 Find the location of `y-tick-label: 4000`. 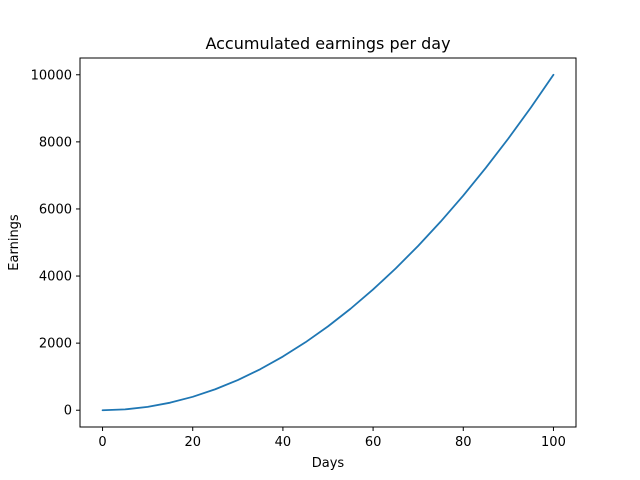

y-tick-label: 4000 is located at coordinates (55, 277).